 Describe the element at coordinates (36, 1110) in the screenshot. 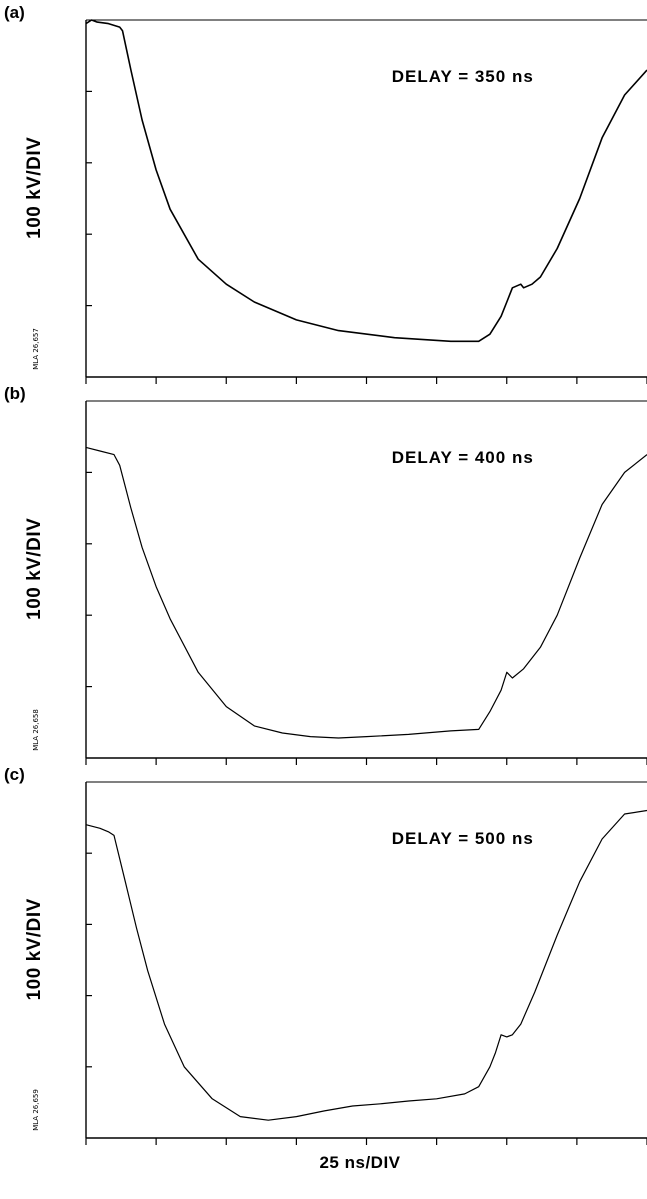

I see `side-code: MLA 26,659` at that location.